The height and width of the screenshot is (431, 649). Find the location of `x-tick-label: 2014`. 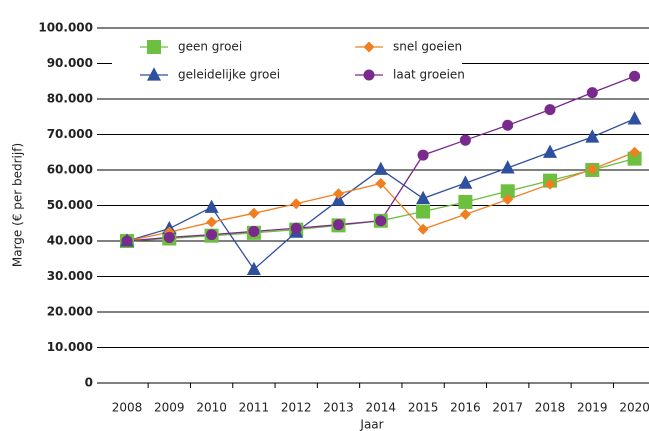

x-tick-label: 2014 is located at coordinates (381, 408).